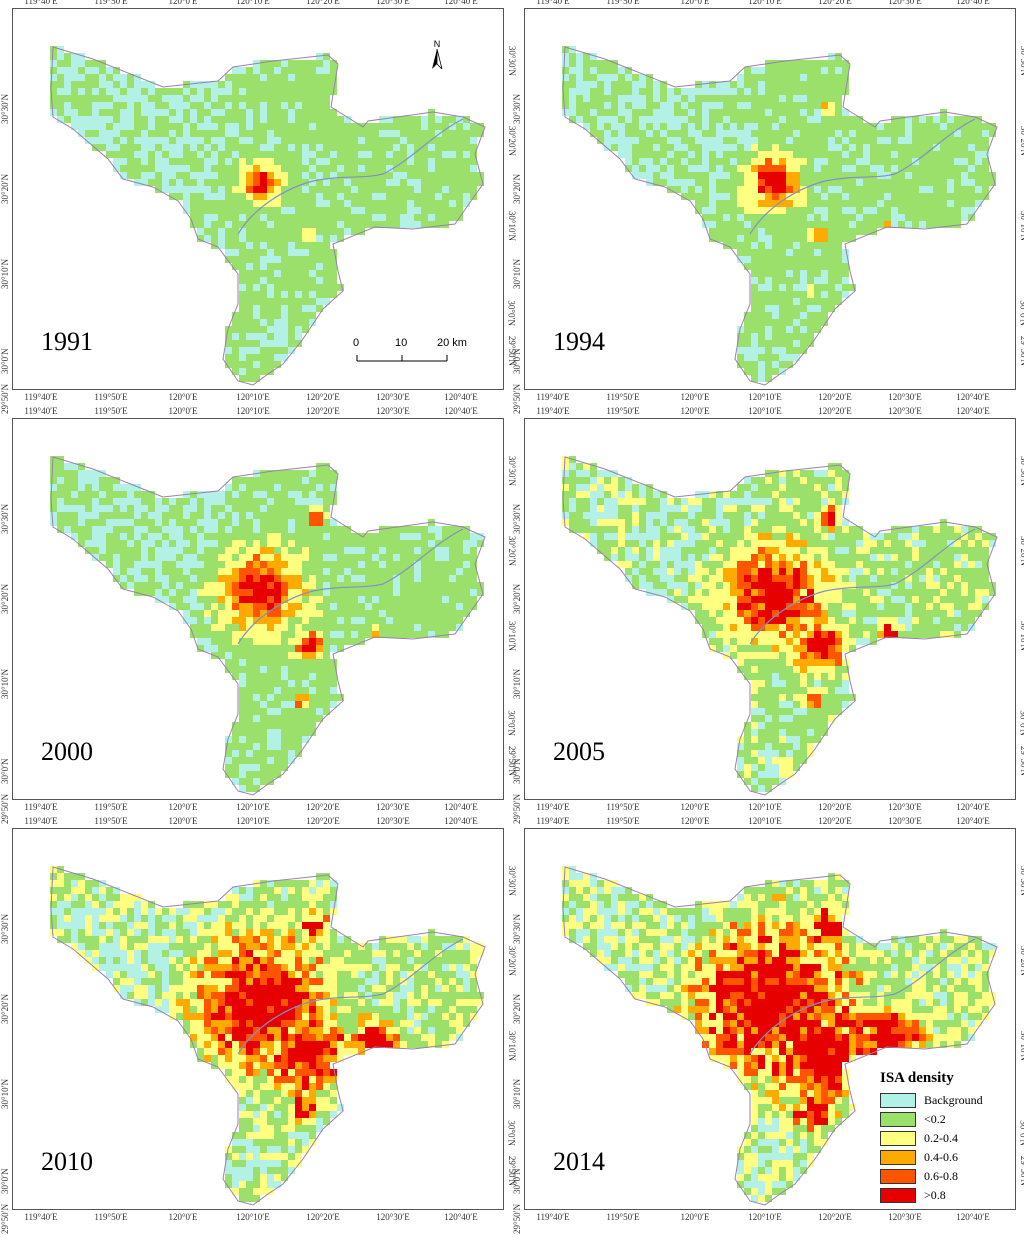 The height and width of the screenshot is (1240, 1024). Describe the element at coordinates (917, 1078) in the screenshot. I see `legend-title: ISA density` at that location.